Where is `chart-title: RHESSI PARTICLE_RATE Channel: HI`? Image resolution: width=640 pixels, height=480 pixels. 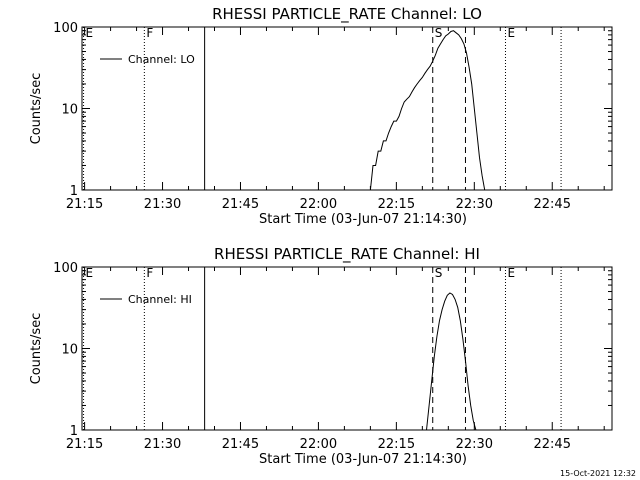 chart-title: RHESSI PARTICLE_RATE Channel: HI is located at coordinates (347, 254).